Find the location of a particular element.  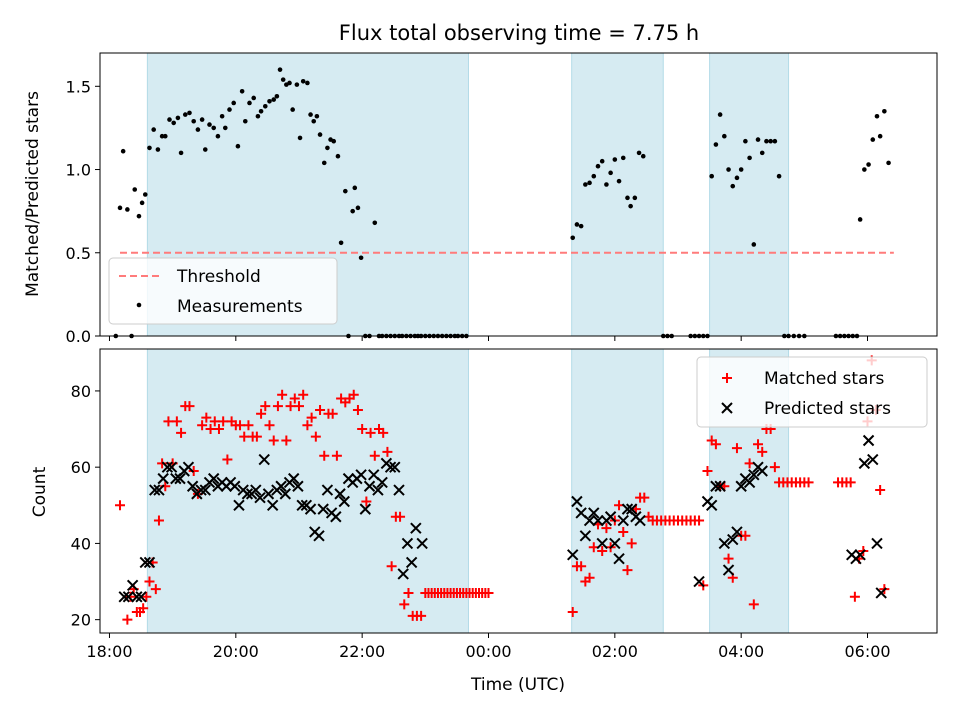

legend-count: Matched stars Predicted stars is located at coordinates (812, 392).